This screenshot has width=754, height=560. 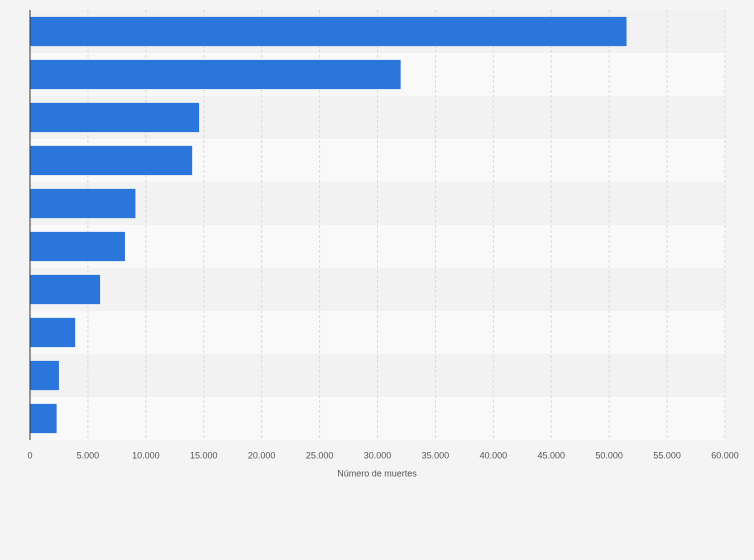 I want to click on x-tick-label: 15.000, so click(x=204, y=455).